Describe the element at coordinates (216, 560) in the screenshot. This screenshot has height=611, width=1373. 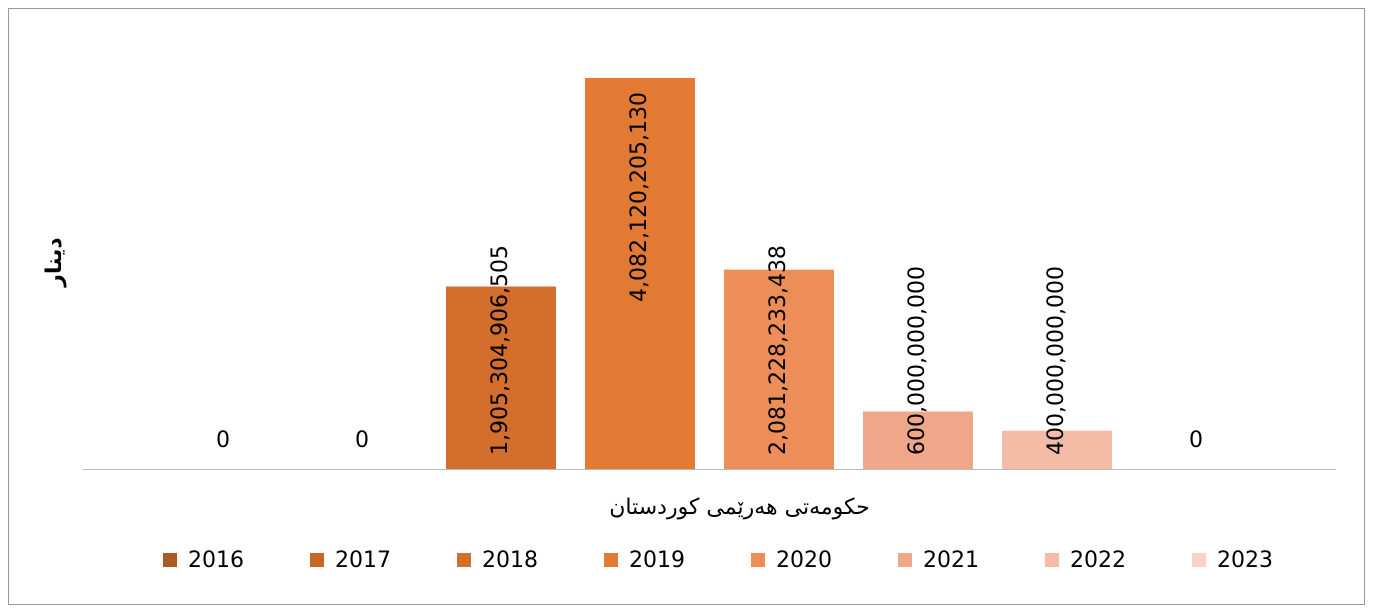
I see `legend-label: 2016` at that location.